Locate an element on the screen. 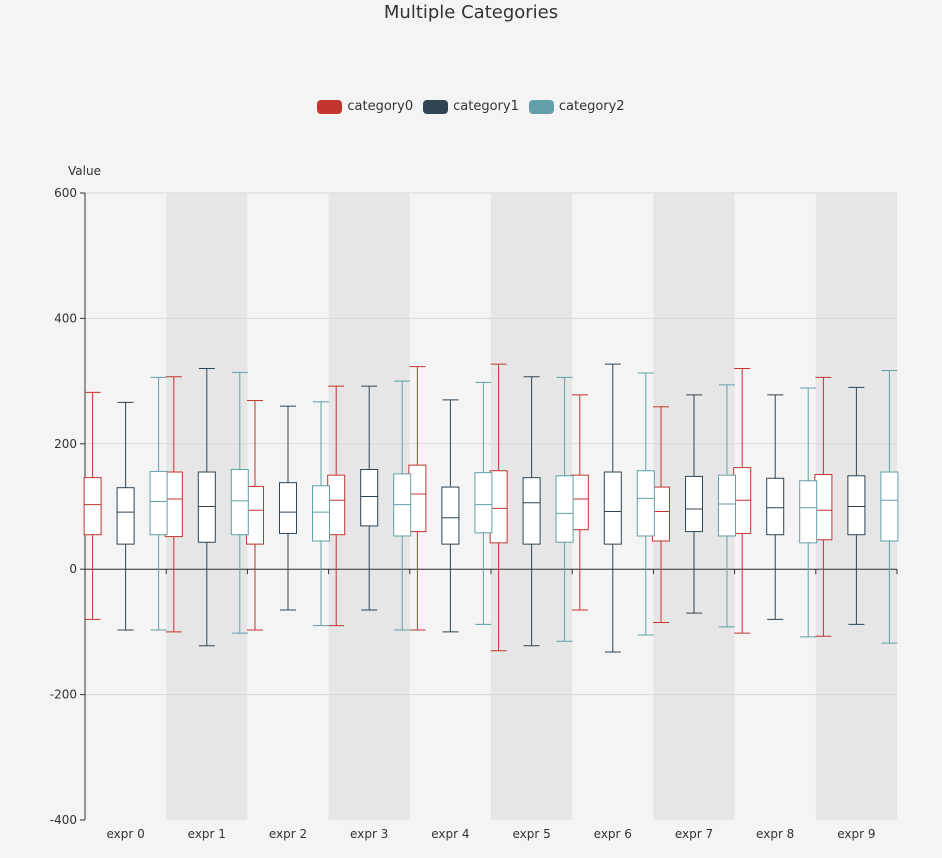  legend-item-category2: category2 is located at coordinates (576, 106).